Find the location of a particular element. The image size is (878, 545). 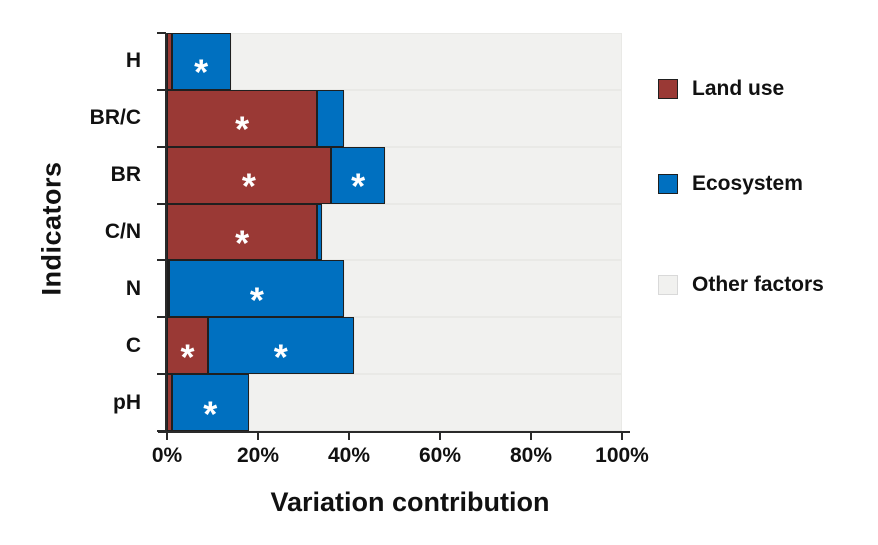

x-tick-label-0: 0% is located at coordinates (167, 455).